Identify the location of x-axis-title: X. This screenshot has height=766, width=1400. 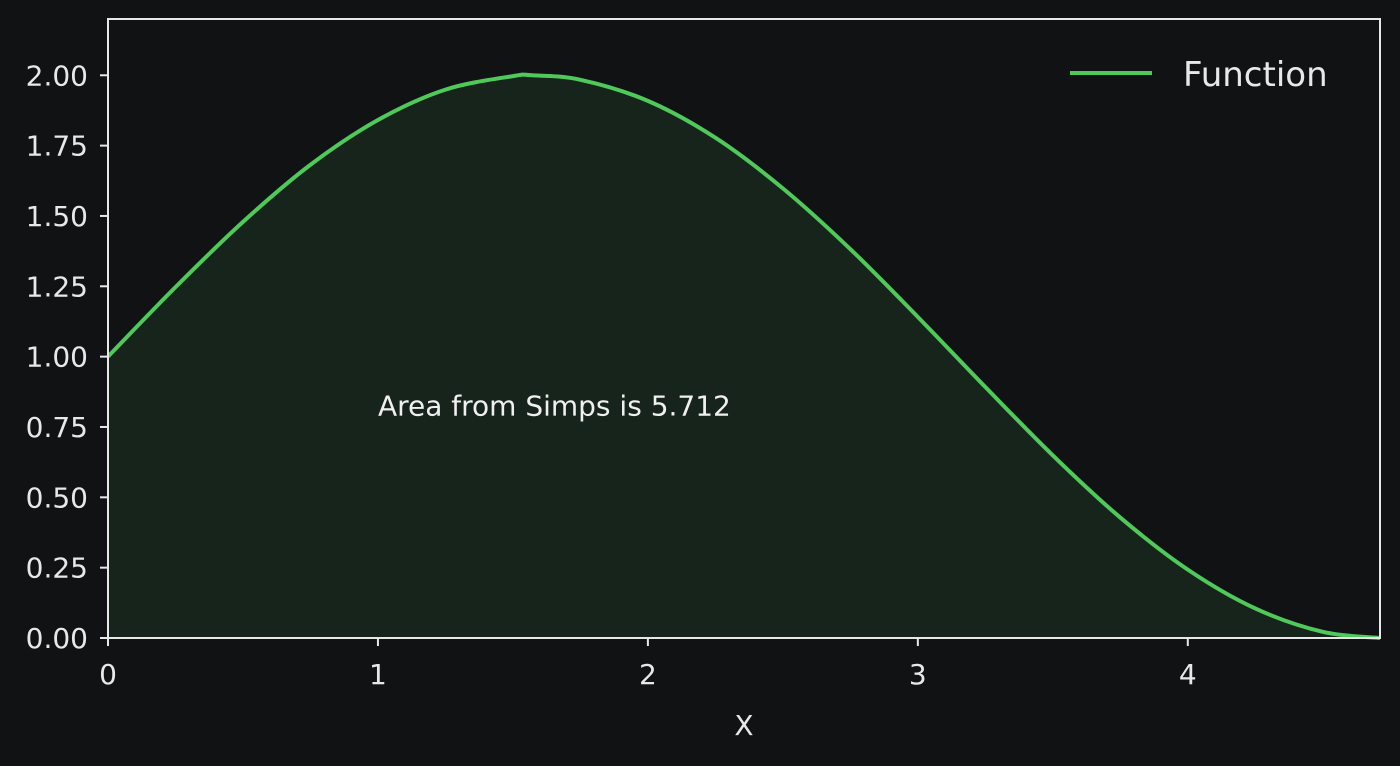
(743, 725).